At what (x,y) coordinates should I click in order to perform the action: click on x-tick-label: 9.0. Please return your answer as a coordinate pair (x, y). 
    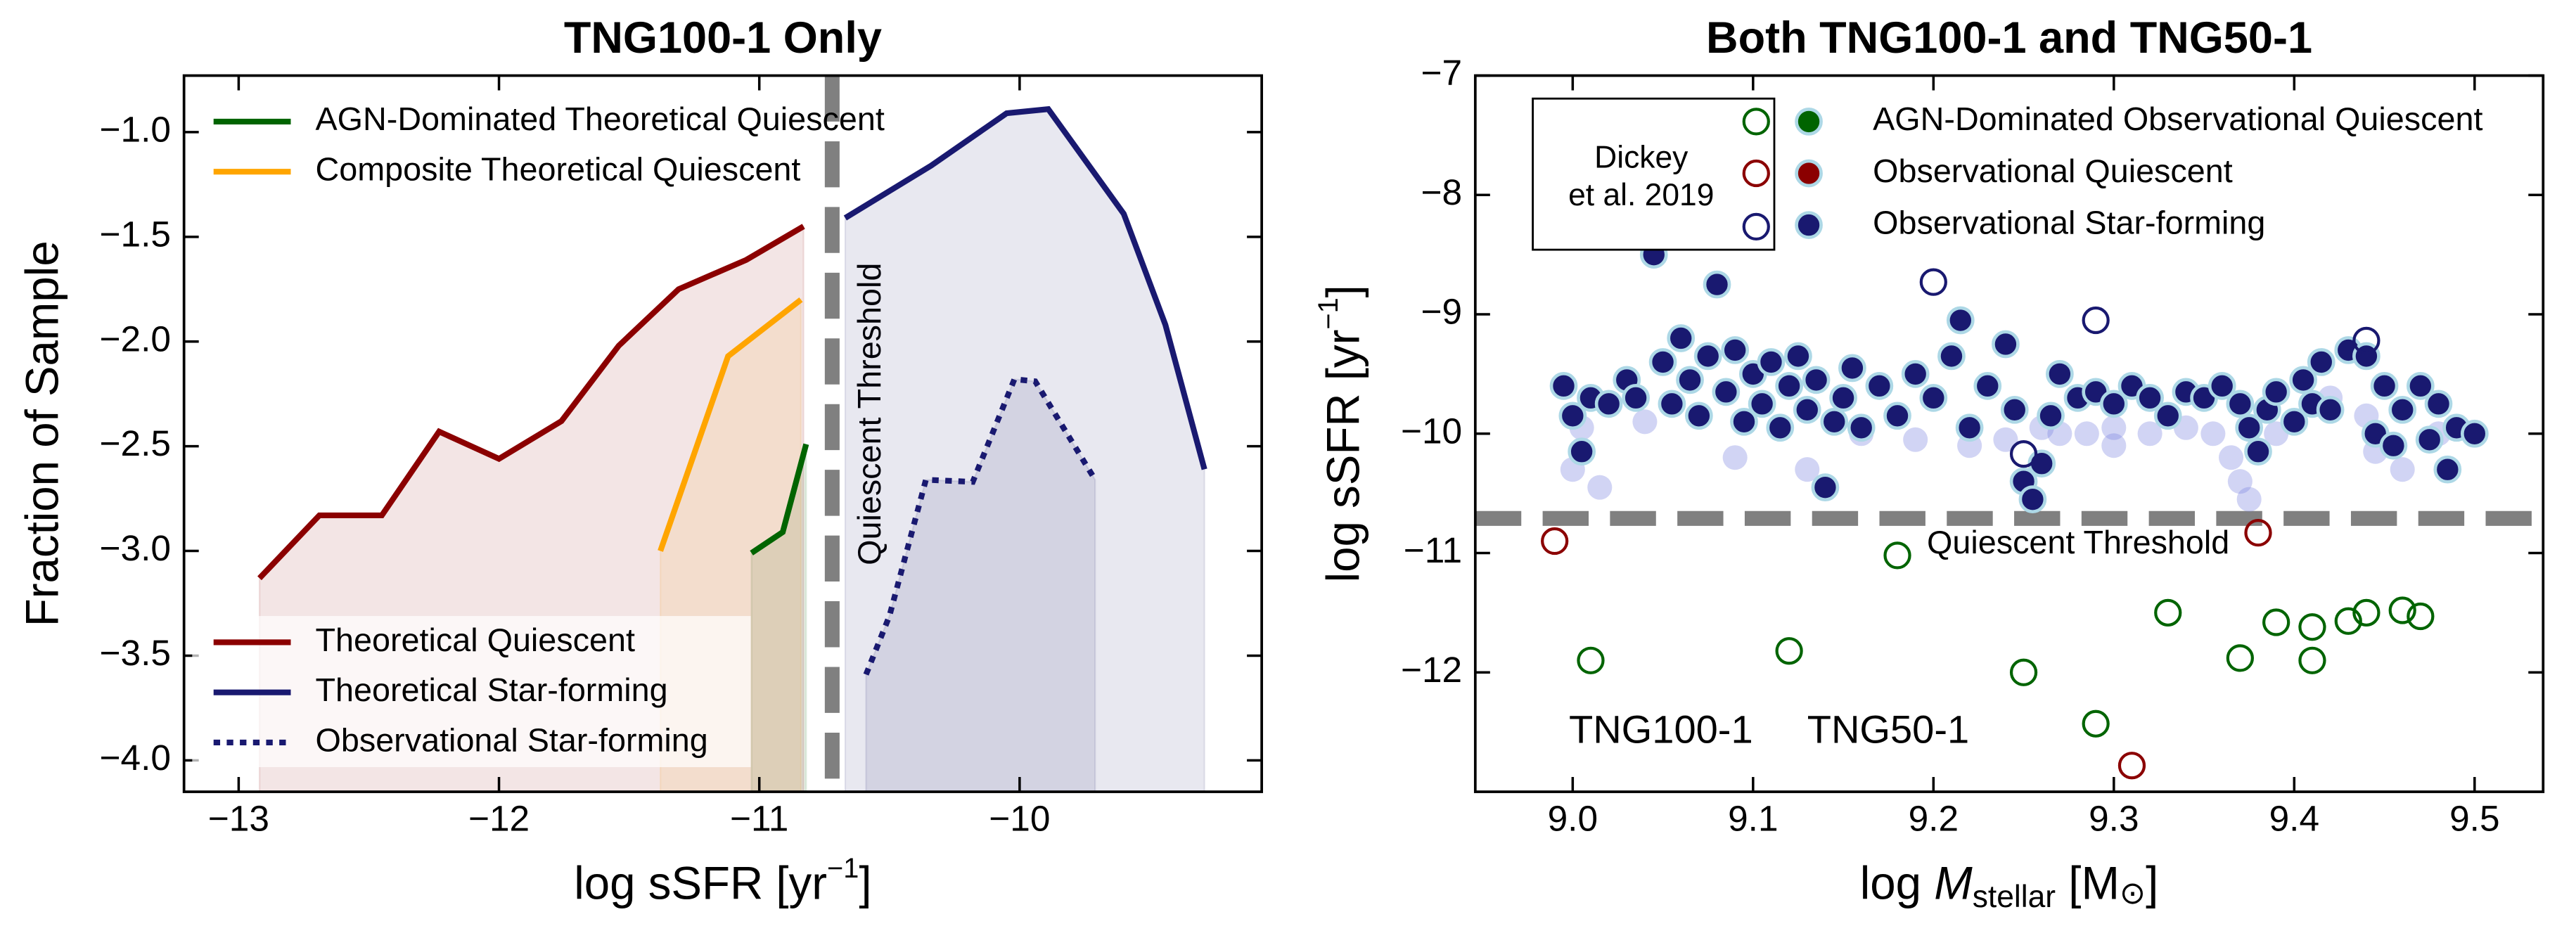
    Looking at the image, I should click on (1573, 818).